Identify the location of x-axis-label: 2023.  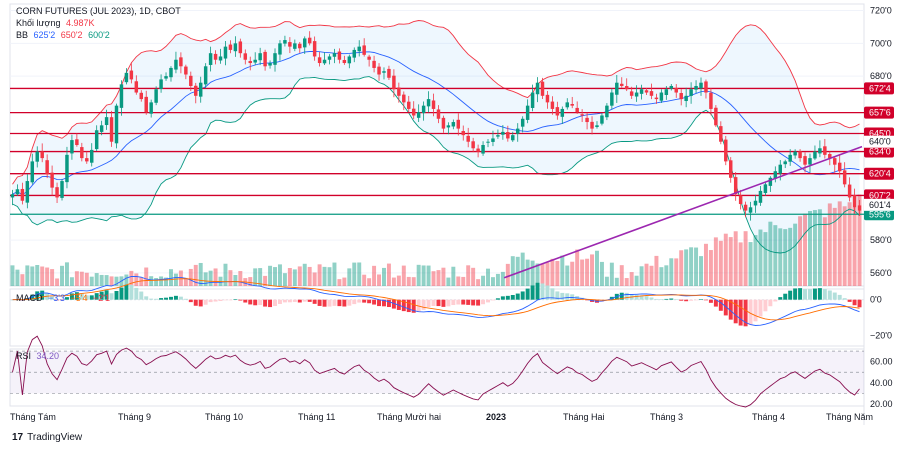
(496, 417).